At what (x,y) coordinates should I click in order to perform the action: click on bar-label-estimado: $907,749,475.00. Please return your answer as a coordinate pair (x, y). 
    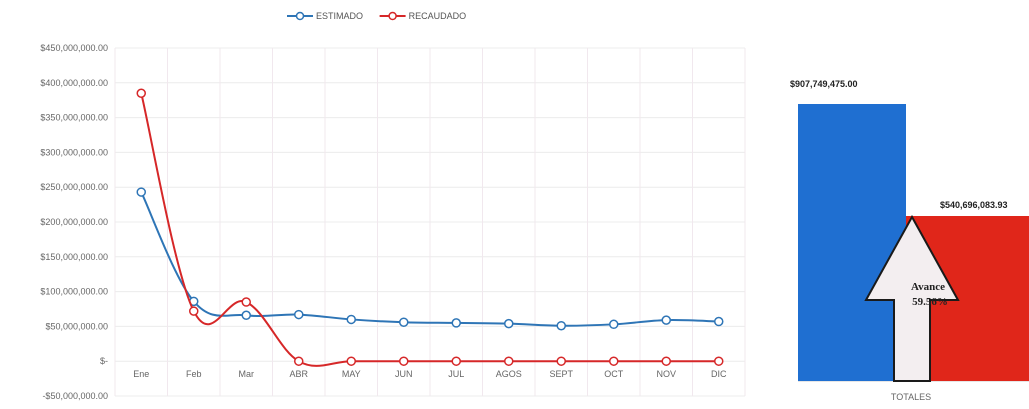
    Looking at the image, I should click on (824, 84).